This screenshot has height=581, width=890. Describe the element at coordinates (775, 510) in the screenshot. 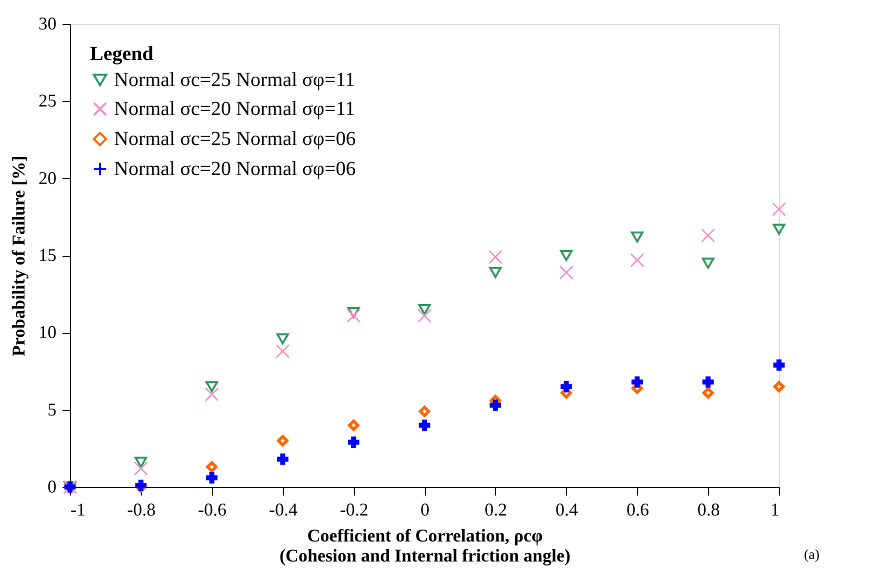

I see `x-tick-label: 1` at that location.